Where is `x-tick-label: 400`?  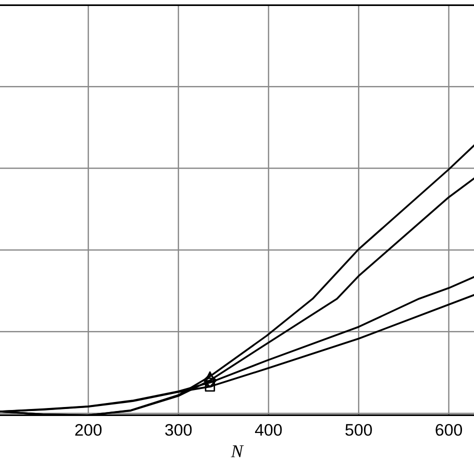
x-tick-label: 400 is located at coordinates (268, 430).